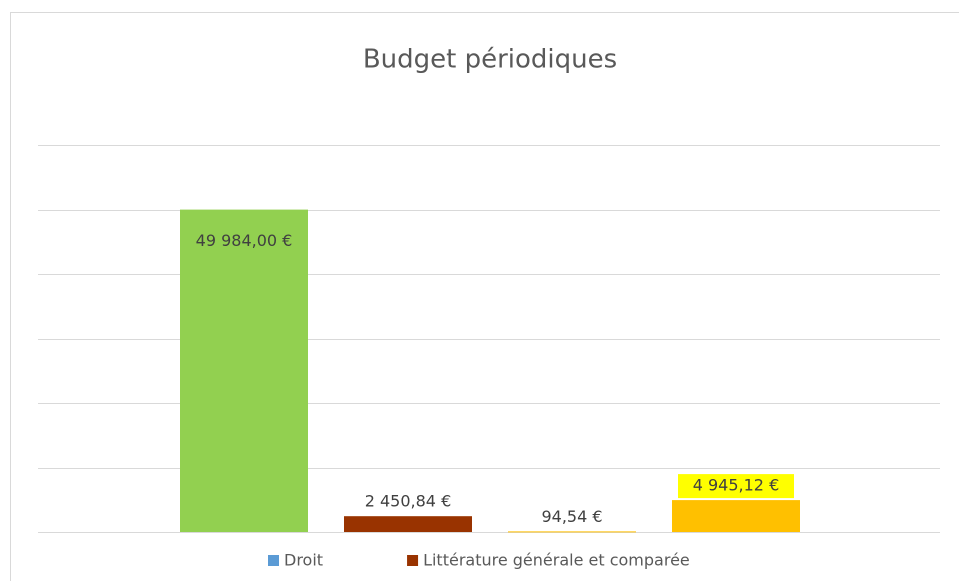  I want to click on legend-label: Littérature générale et comparée, so click(556, 560).